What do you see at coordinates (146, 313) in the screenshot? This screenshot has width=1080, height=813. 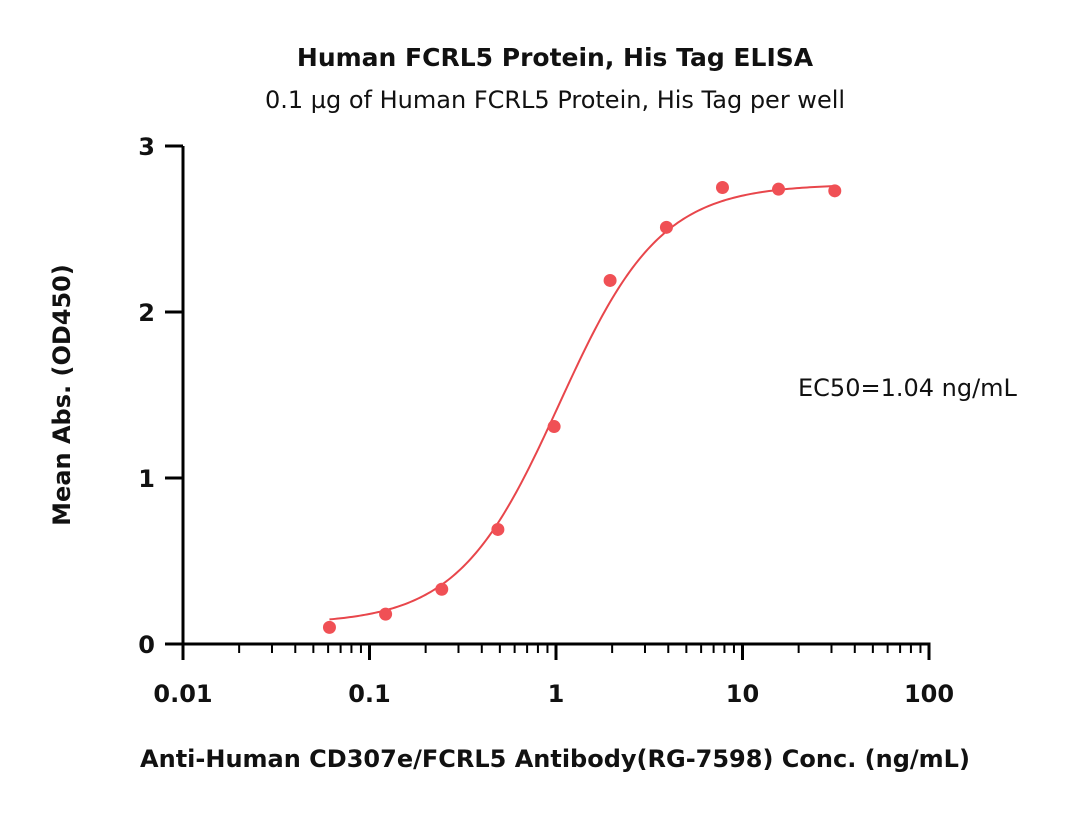 I see `y-tick-label: 2` at bounding box center [146, 313].